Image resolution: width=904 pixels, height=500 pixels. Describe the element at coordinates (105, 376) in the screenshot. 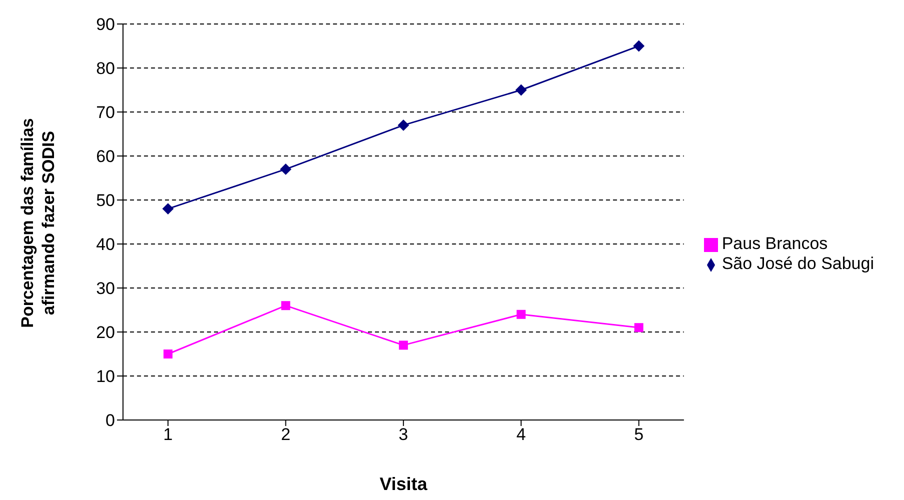

I see `y-tick-label: 10` at that location.